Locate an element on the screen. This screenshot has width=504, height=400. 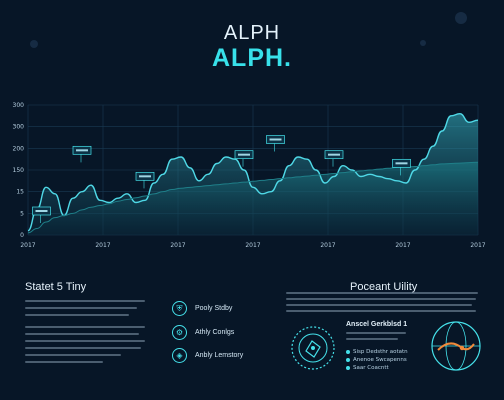
y-tick-label: 5 is located at coordinates (22, 213).